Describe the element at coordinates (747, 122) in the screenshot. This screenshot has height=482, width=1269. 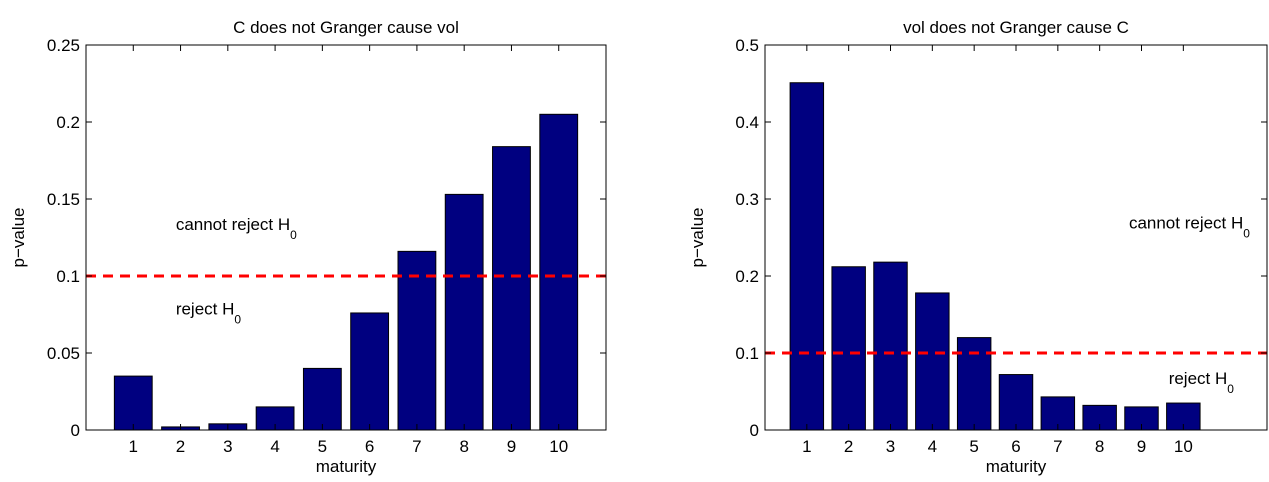
I see `ytick-label: 0.4` at that location.